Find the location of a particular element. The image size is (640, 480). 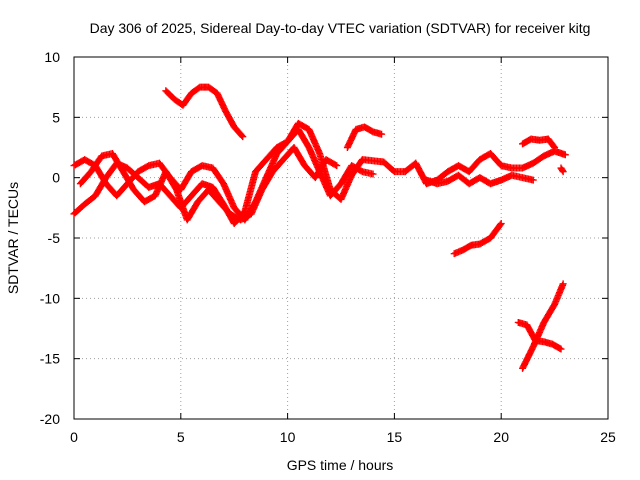

x-tick-label: 10 is located at coordinates (288, 437).